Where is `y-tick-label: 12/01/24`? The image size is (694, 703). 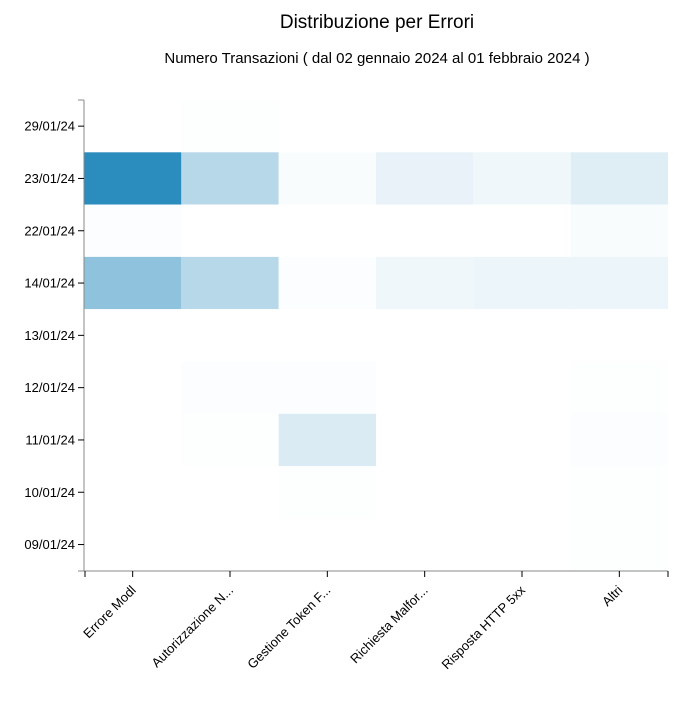
y-tick-label: 12/01/24 is located at coordinates (49, 387).